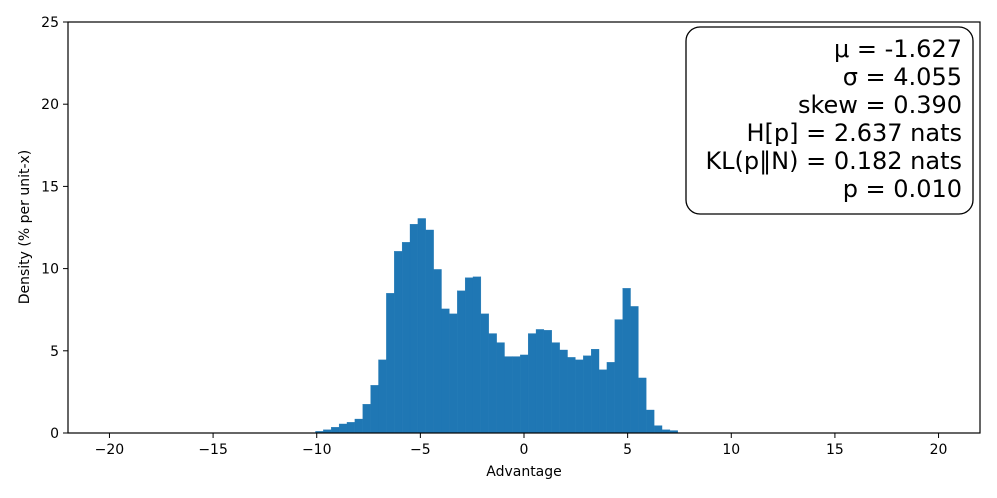  What do you see at coordinates (54, 434) in the screenshot?
I see `y-tick-label: 0` at bounding box center [54, 434].